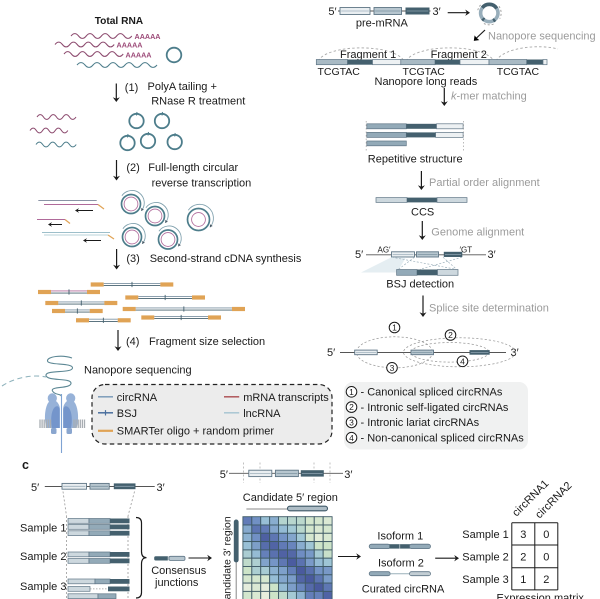  Describe the element at coordinates (207, 342) in the screenshot. I see `svg-text: Fragment size selection` at that location.